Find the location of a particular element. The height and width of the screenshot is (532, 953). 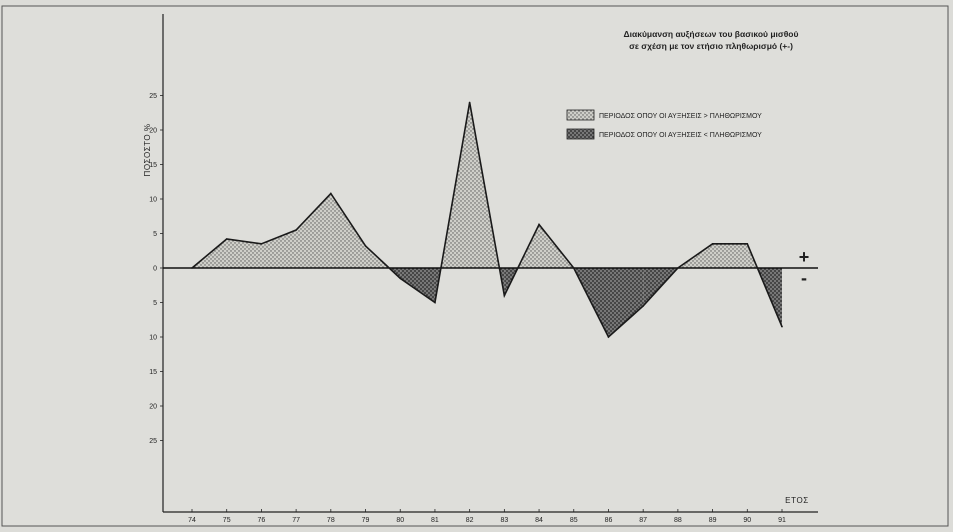

x-tick-label: 82 is located at coordinates (470, 520).